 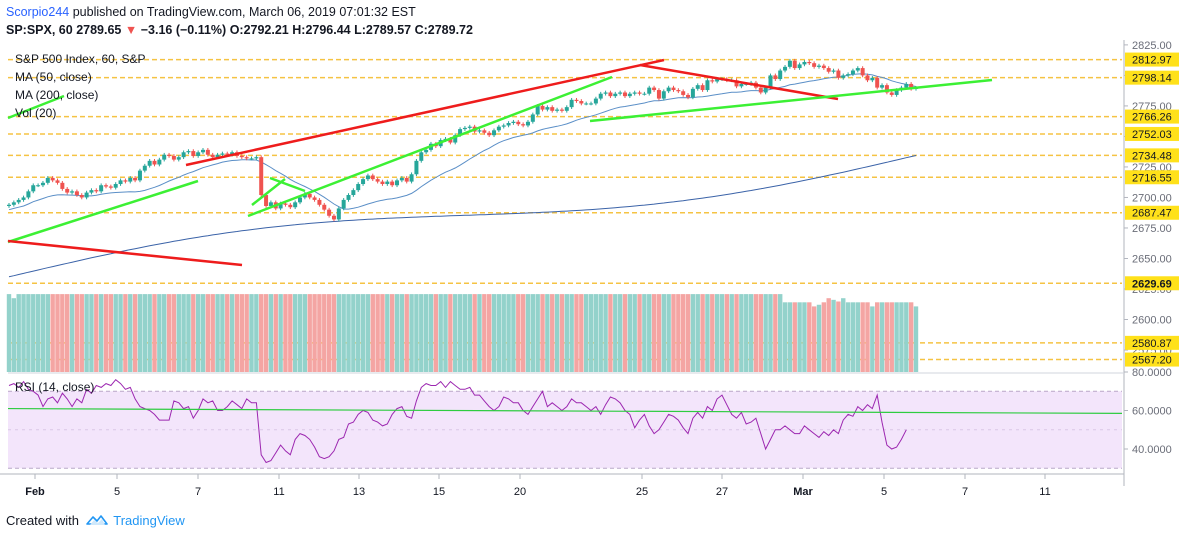 I want to click on trendline-red-left, so click(x=125, y=253).